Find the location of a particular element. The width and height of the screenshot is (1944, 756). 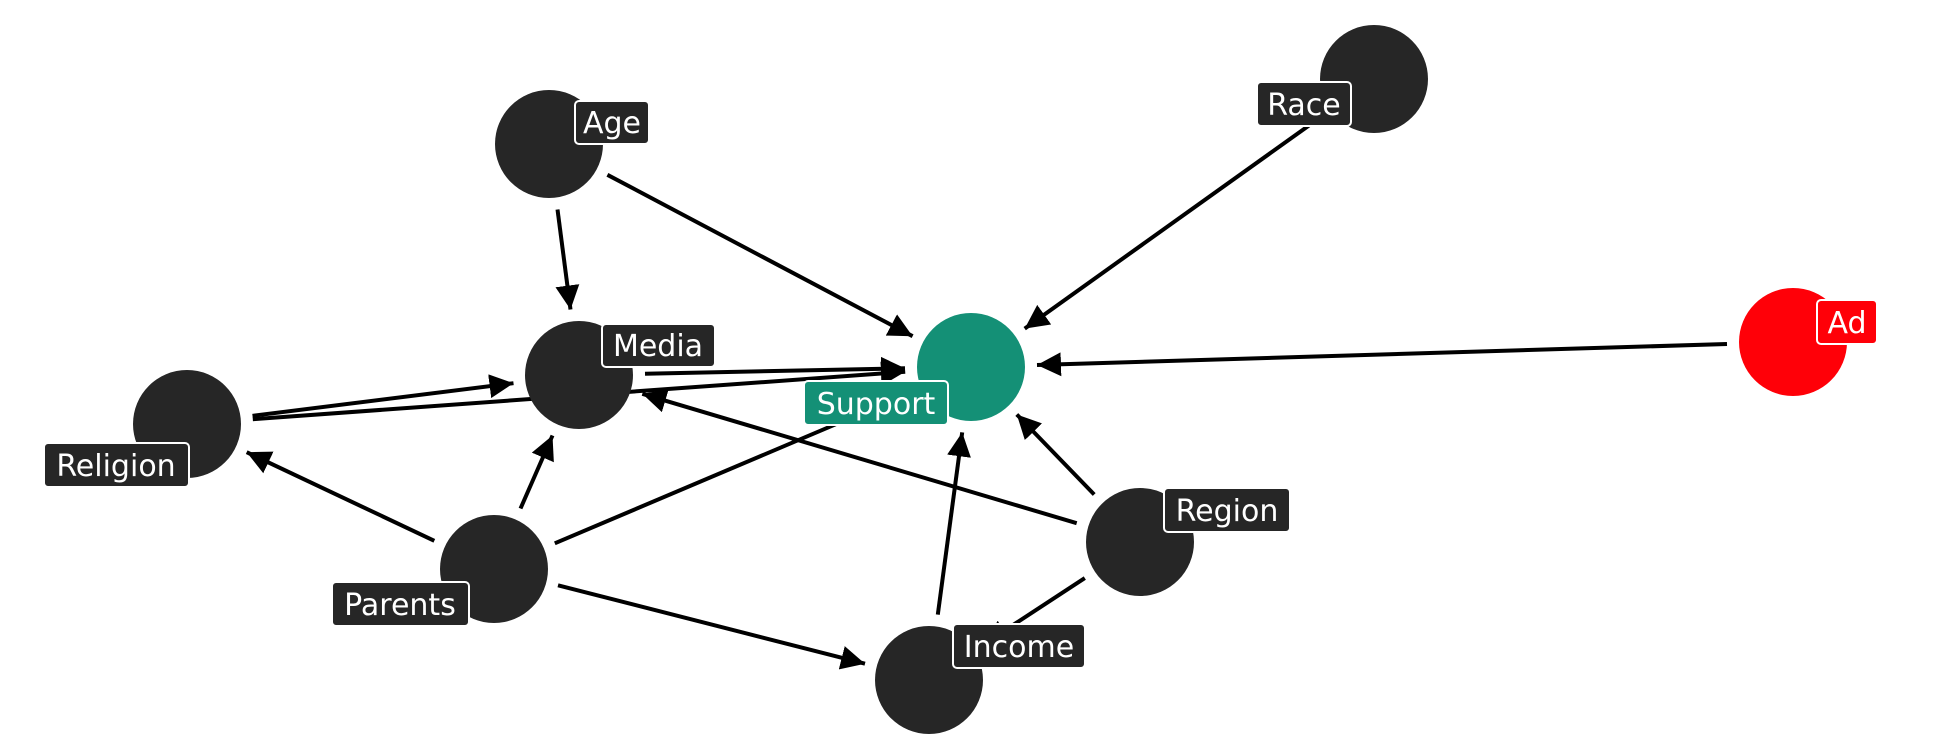

node-media-label: Media is located at coordinates (658, 346).